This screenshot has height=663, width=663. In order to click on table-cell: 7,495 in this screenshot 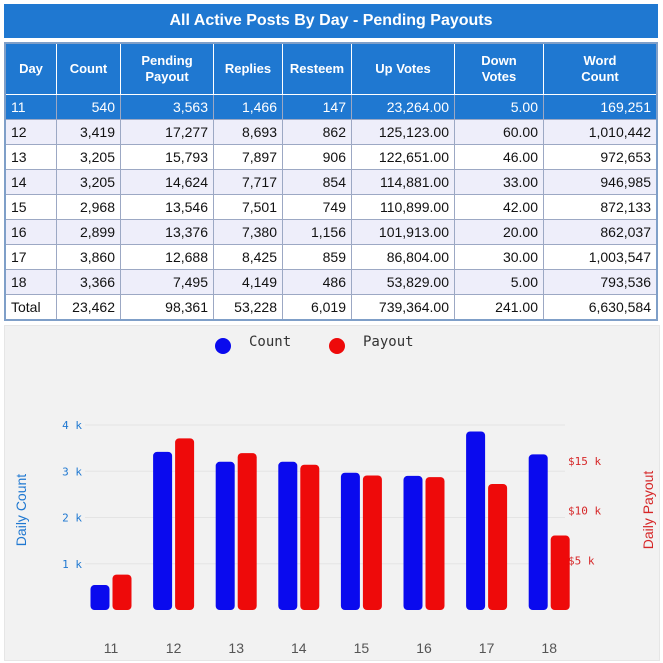, I will do `click(167, 282)`.